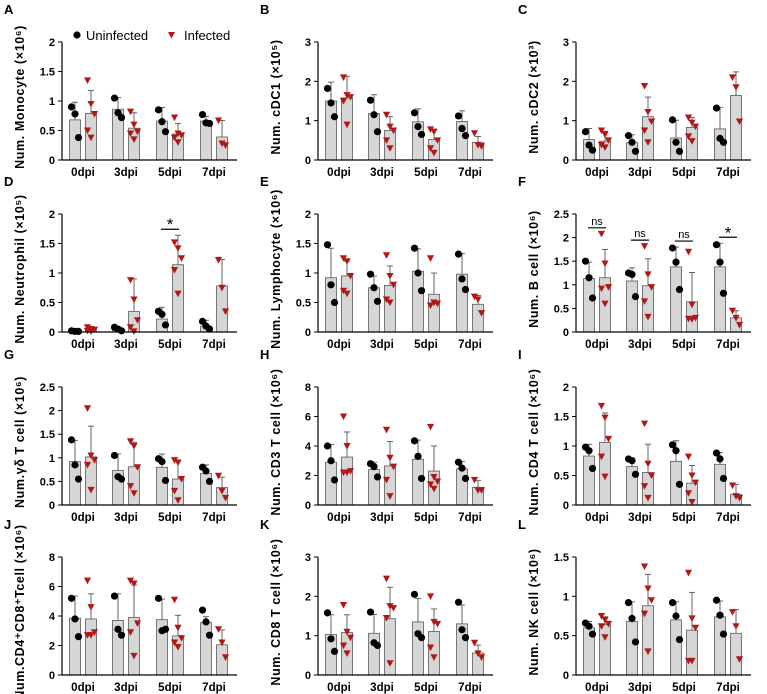  I want to click on bar-infected-0dpi, so click(91, 647).